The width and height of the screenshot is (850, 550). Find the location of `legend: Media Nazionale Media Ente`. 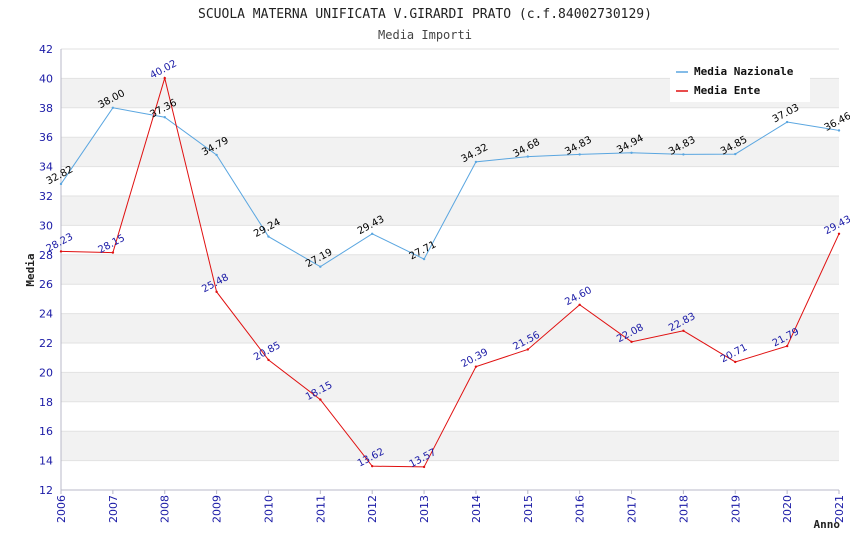

legend: Media Nazionale Media Ente is located at coordinates (740, 80).